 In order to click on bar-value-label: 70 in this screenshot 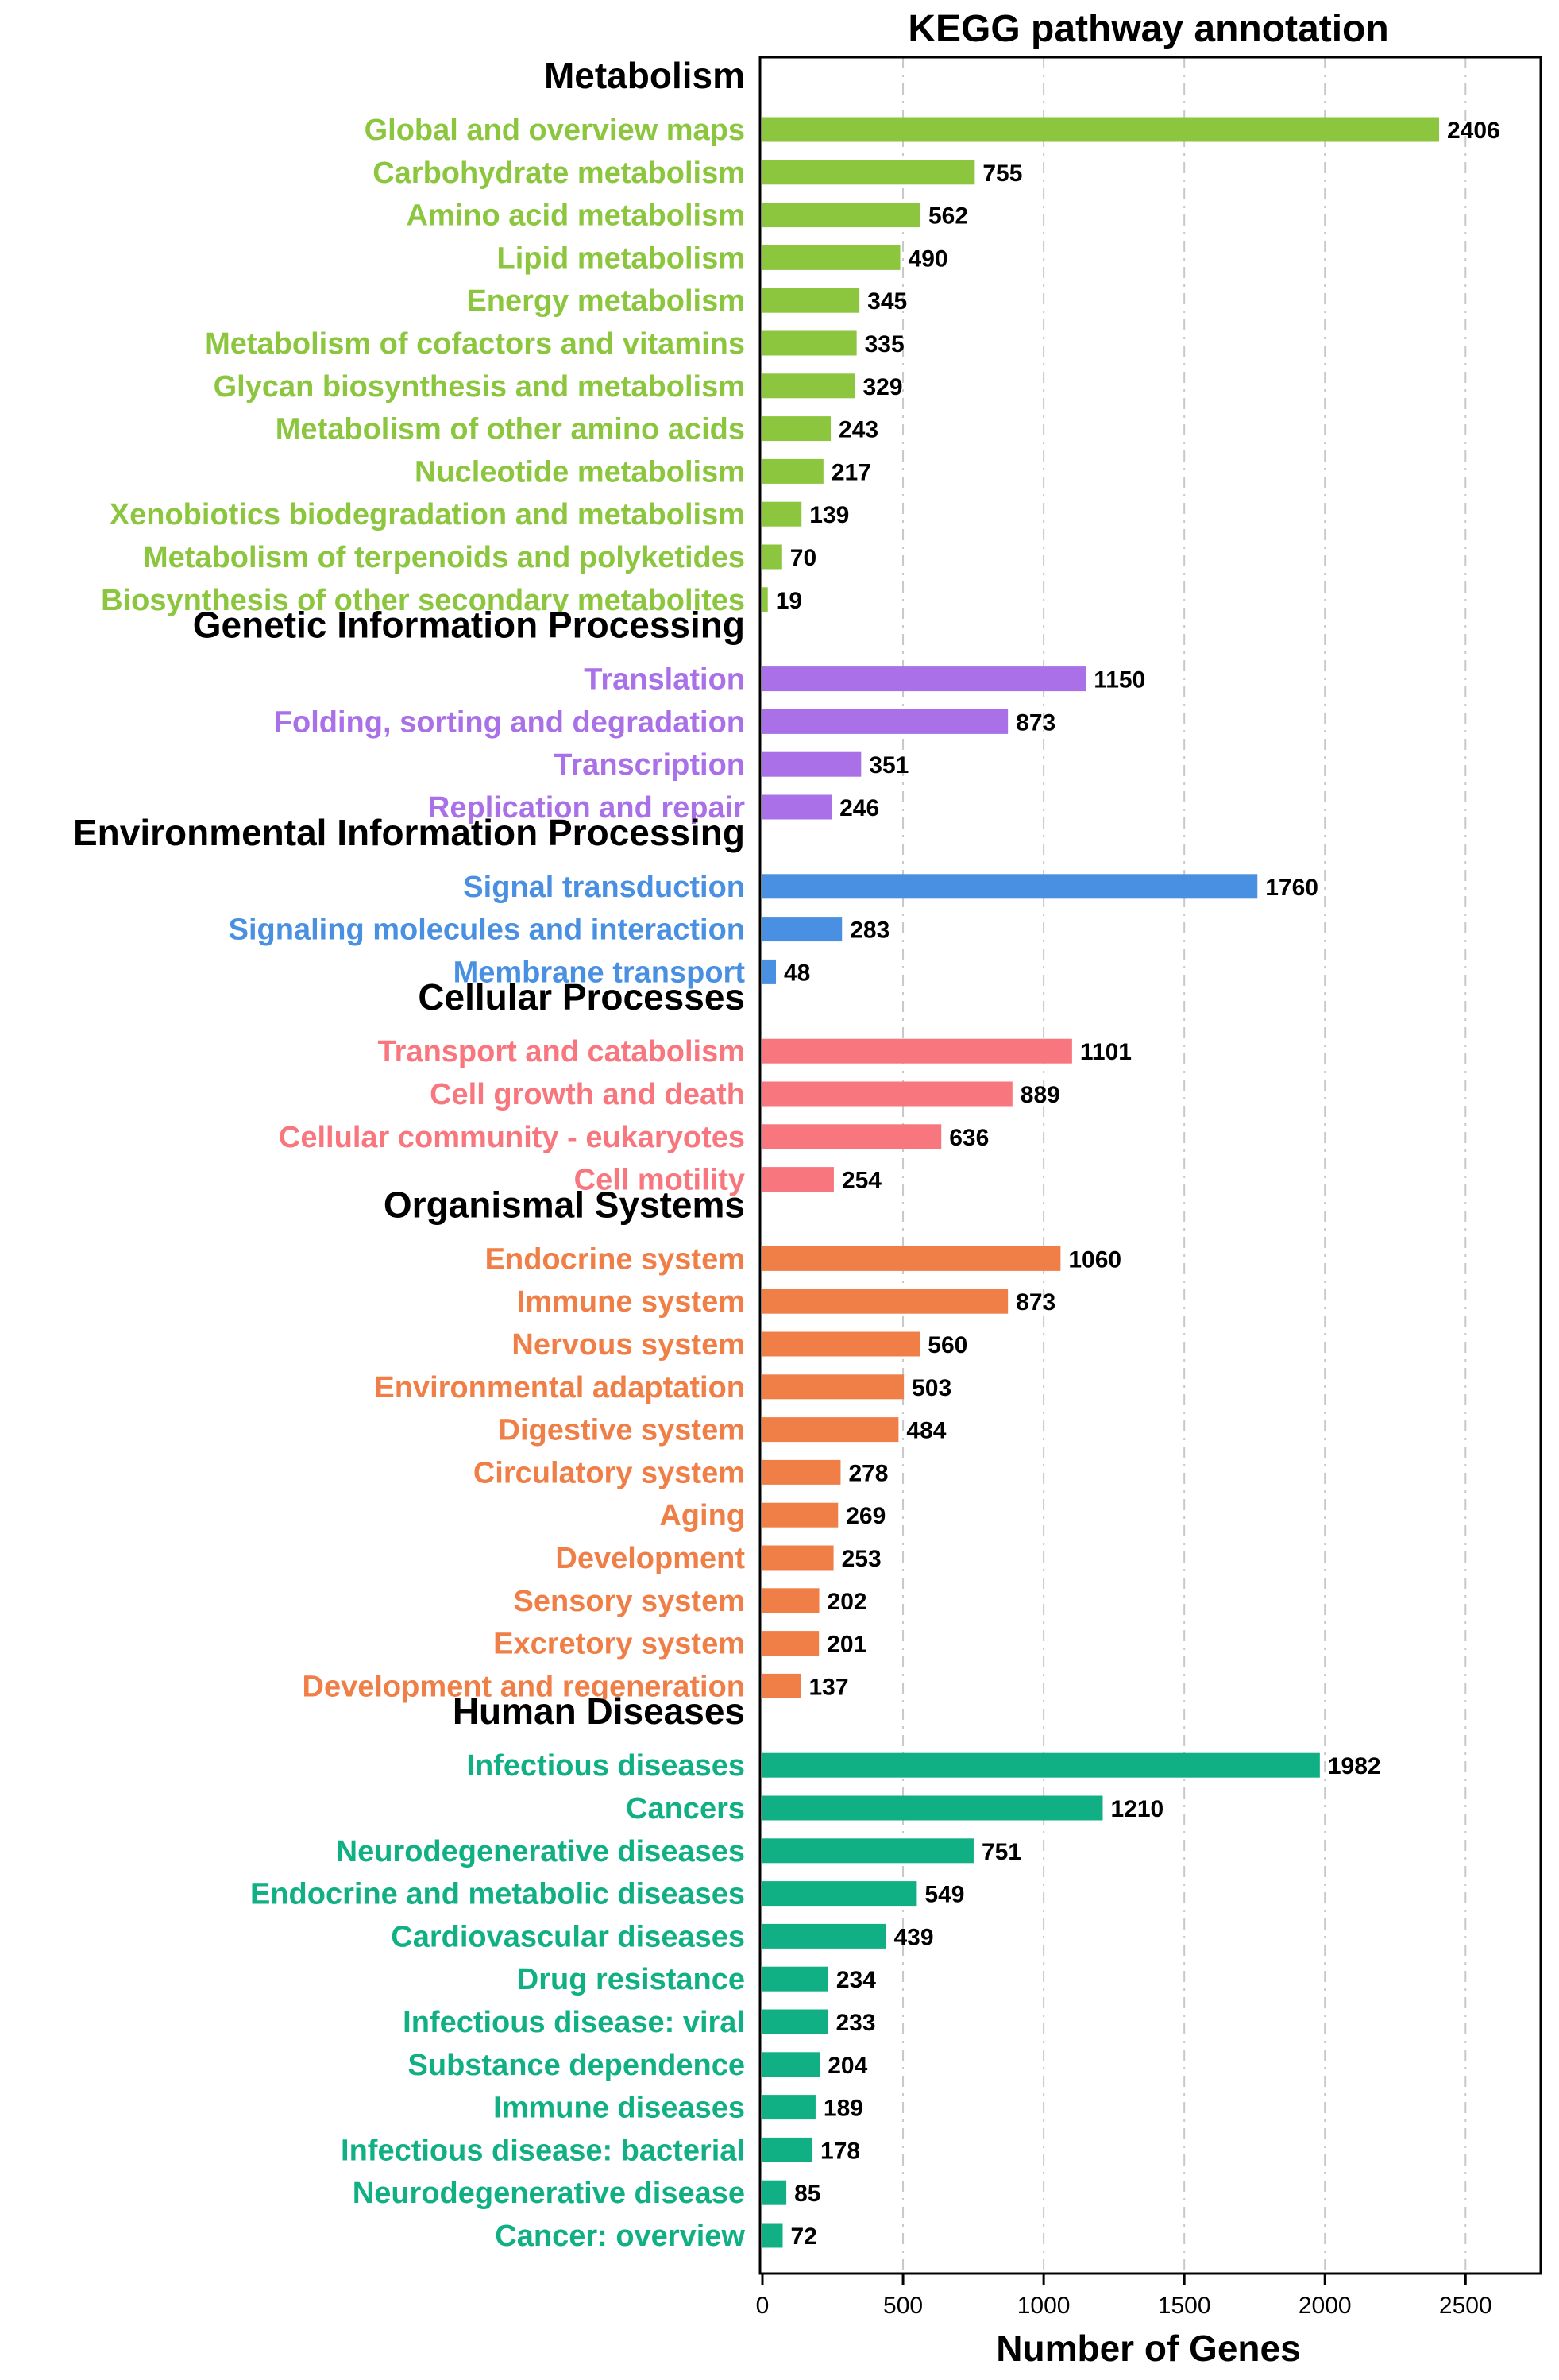, I will do `click(803, 558)`.